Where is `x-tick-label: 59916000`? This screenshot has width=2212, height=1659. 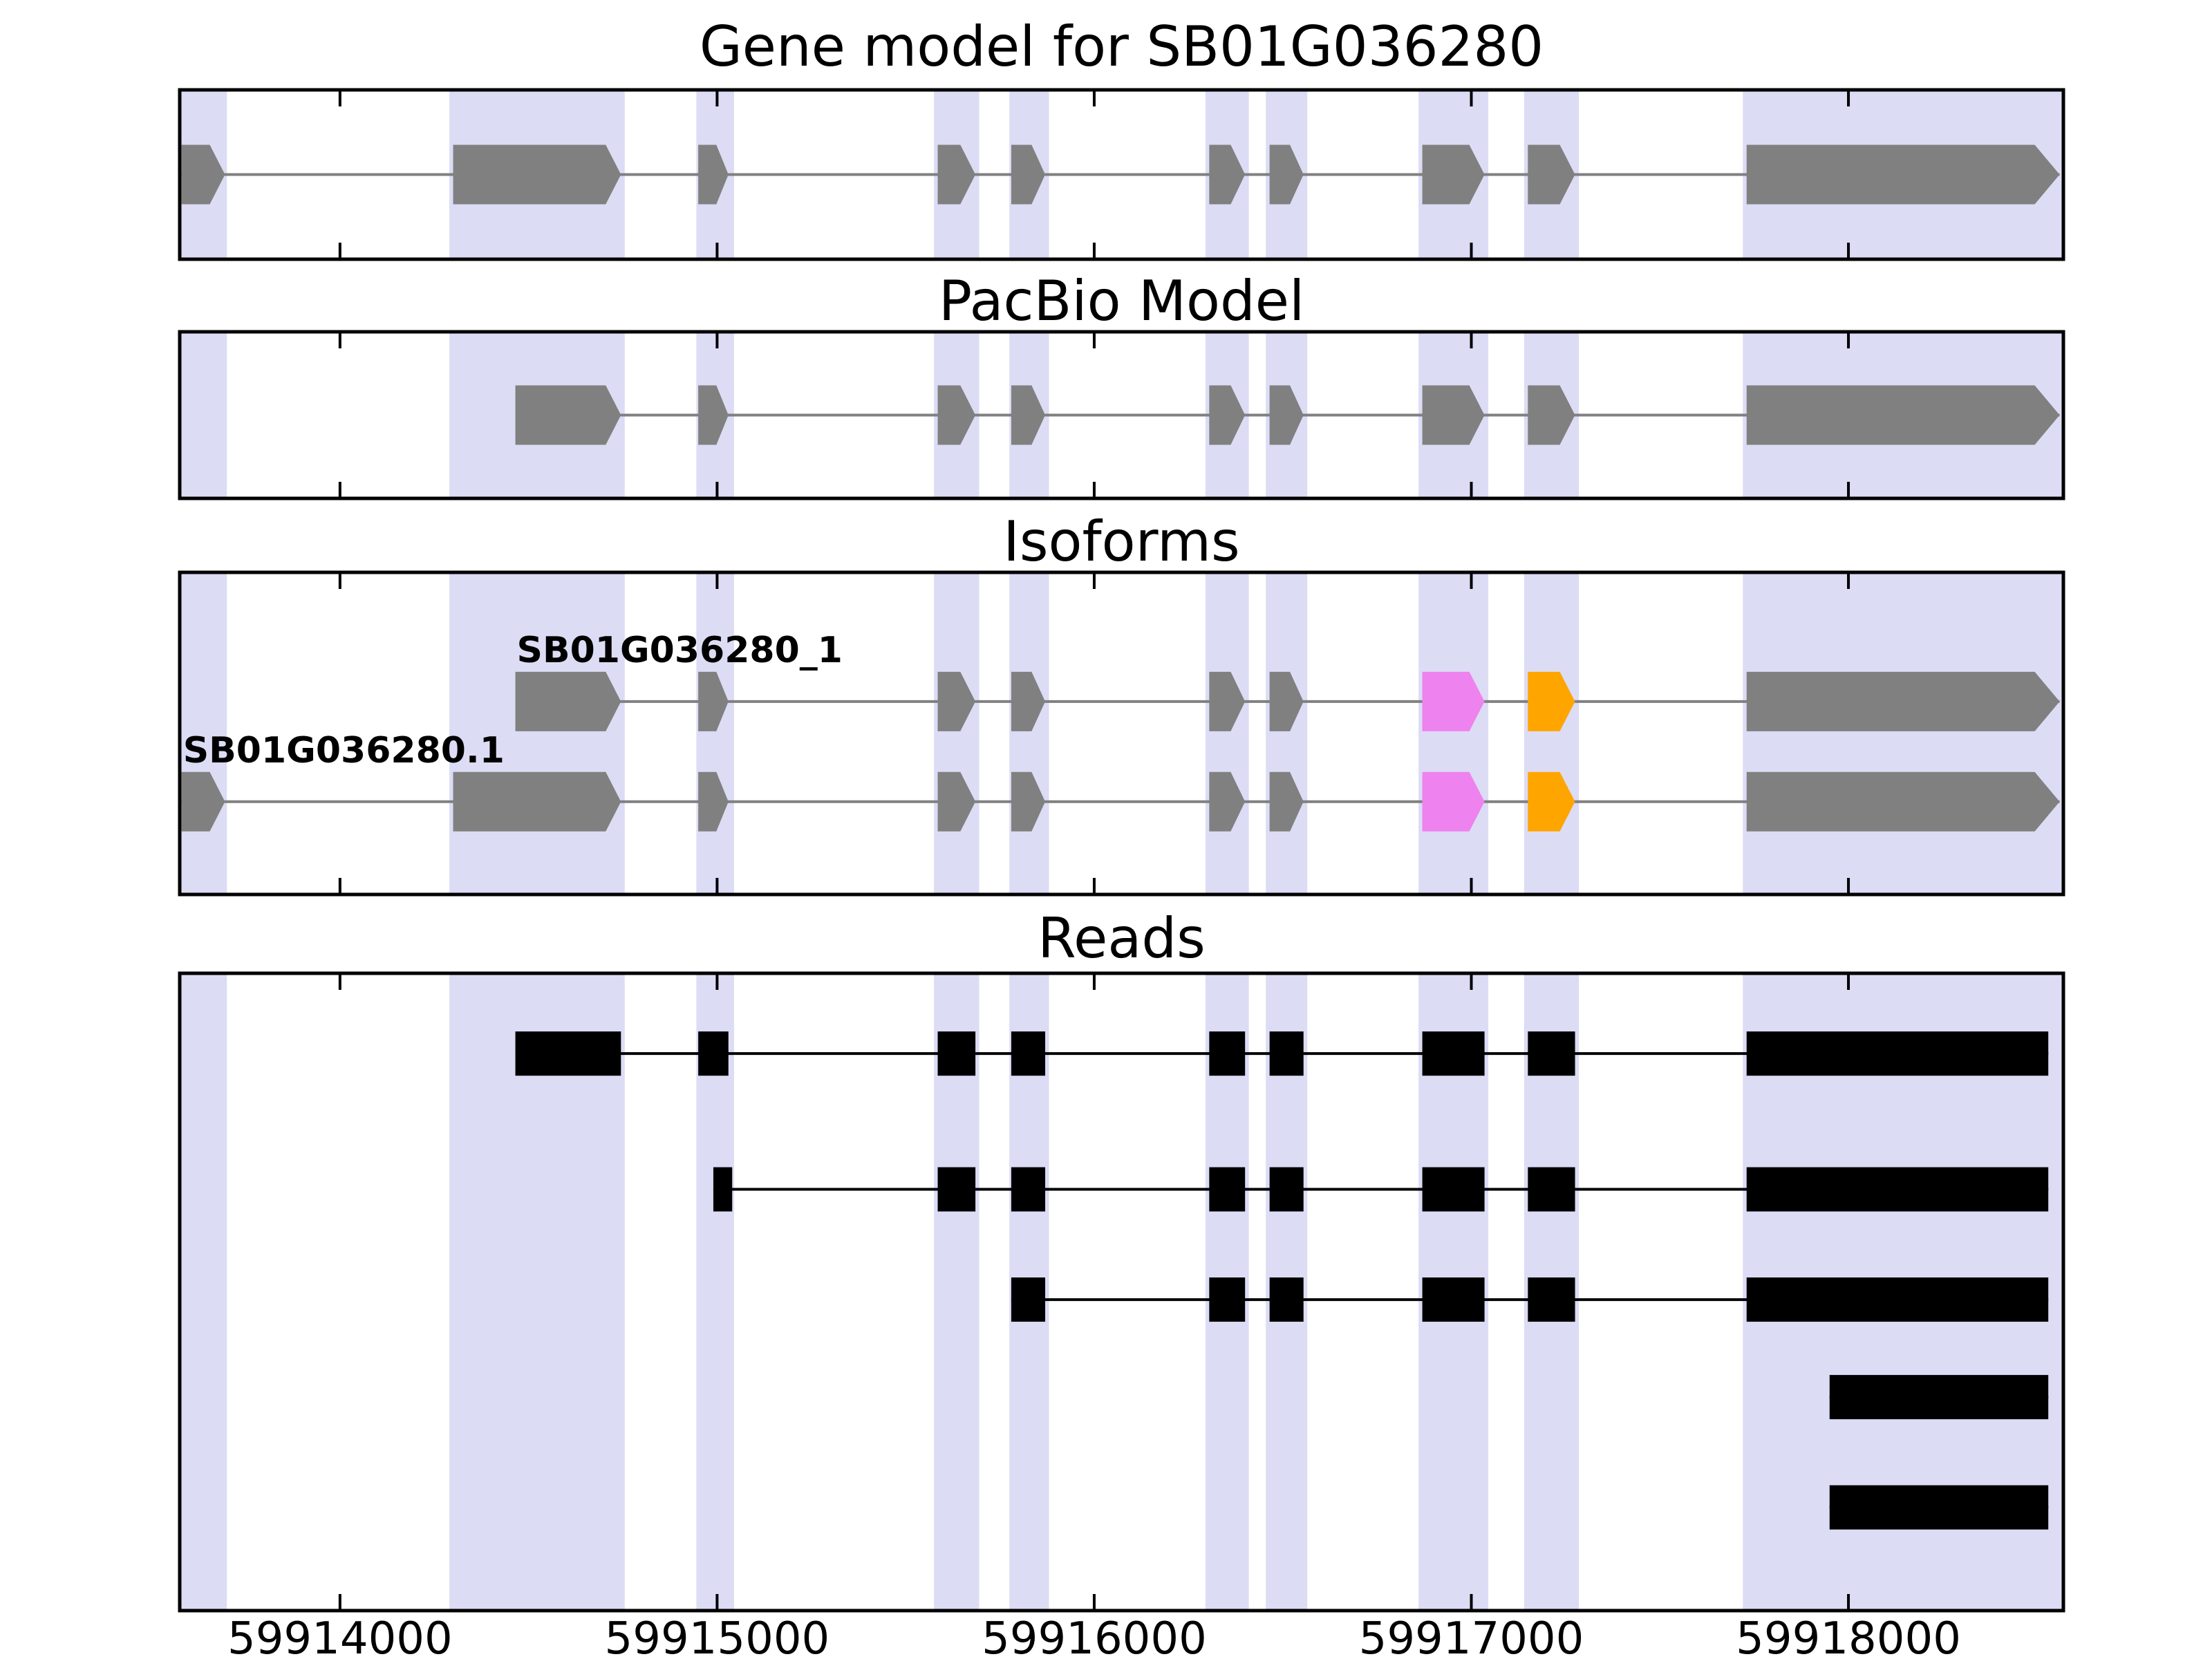
x-tick-label: 59916000 is located at coordinates (1094, 1636).